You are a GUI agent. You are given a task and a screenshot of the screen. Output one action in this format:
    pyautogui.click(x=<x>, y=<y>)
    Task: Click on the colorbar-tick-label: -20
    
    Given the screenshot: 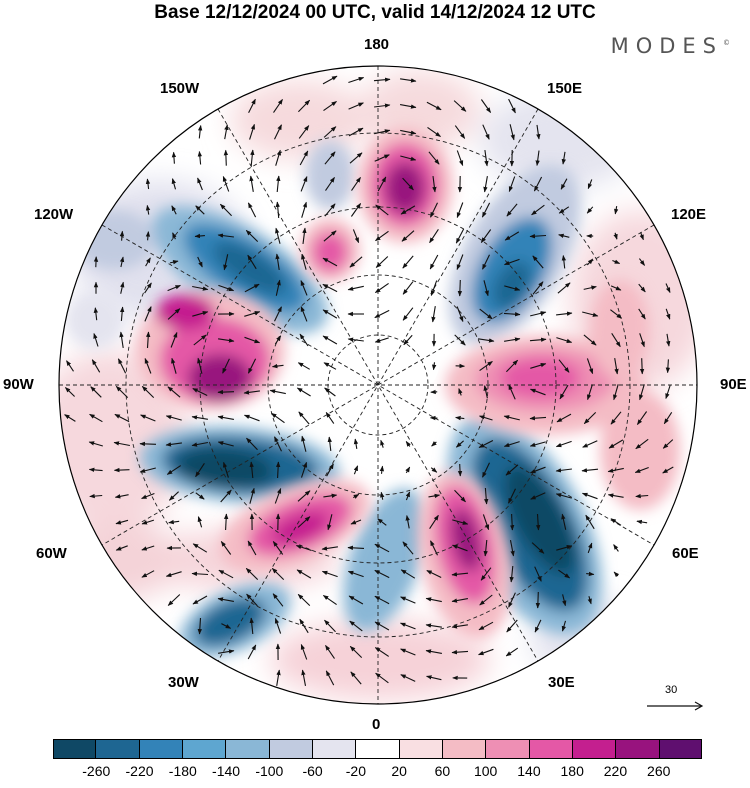 What is the action you would take?
    pyautogui.click(x=356, y=771)
    